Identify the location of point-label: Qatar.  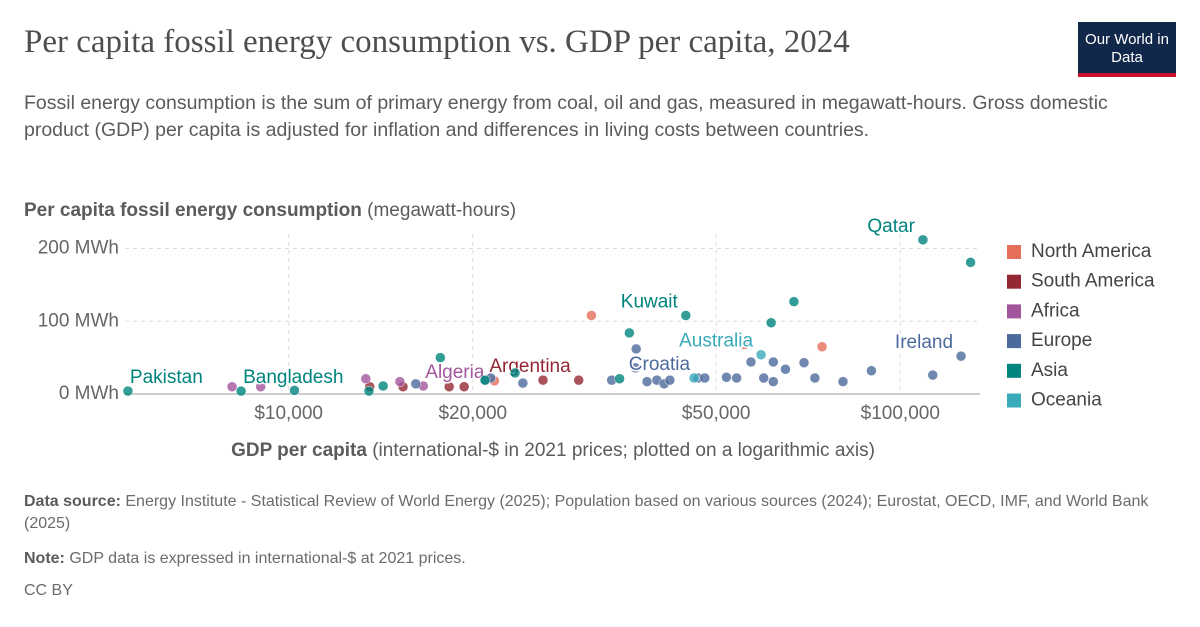
(891, 226).